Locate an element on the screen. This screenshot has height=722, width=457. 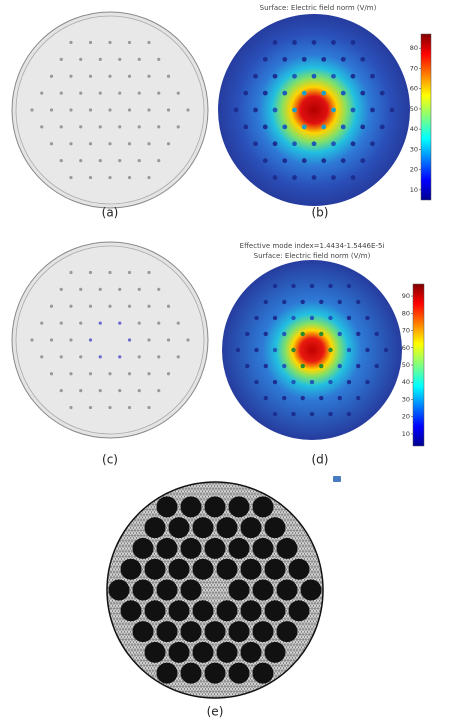
field-map is located at coordinates (312, 350).